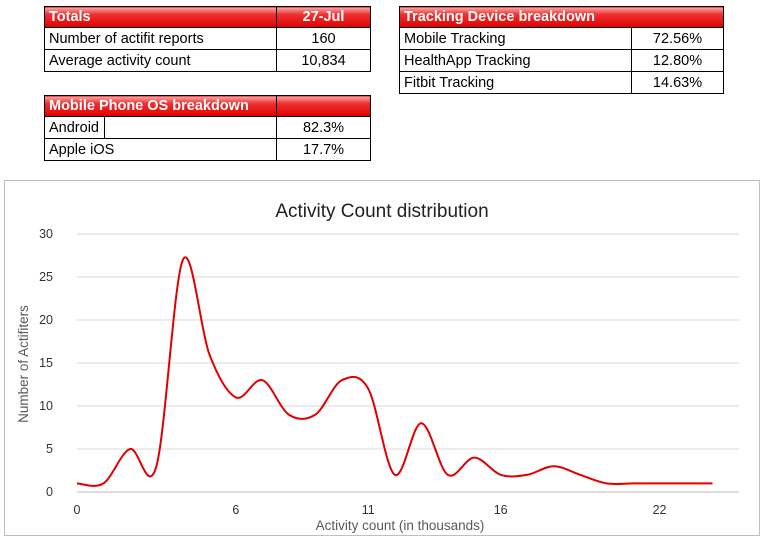  I want to click on table-row: Fitbit Tracking 14.63%, so click(561, 82).